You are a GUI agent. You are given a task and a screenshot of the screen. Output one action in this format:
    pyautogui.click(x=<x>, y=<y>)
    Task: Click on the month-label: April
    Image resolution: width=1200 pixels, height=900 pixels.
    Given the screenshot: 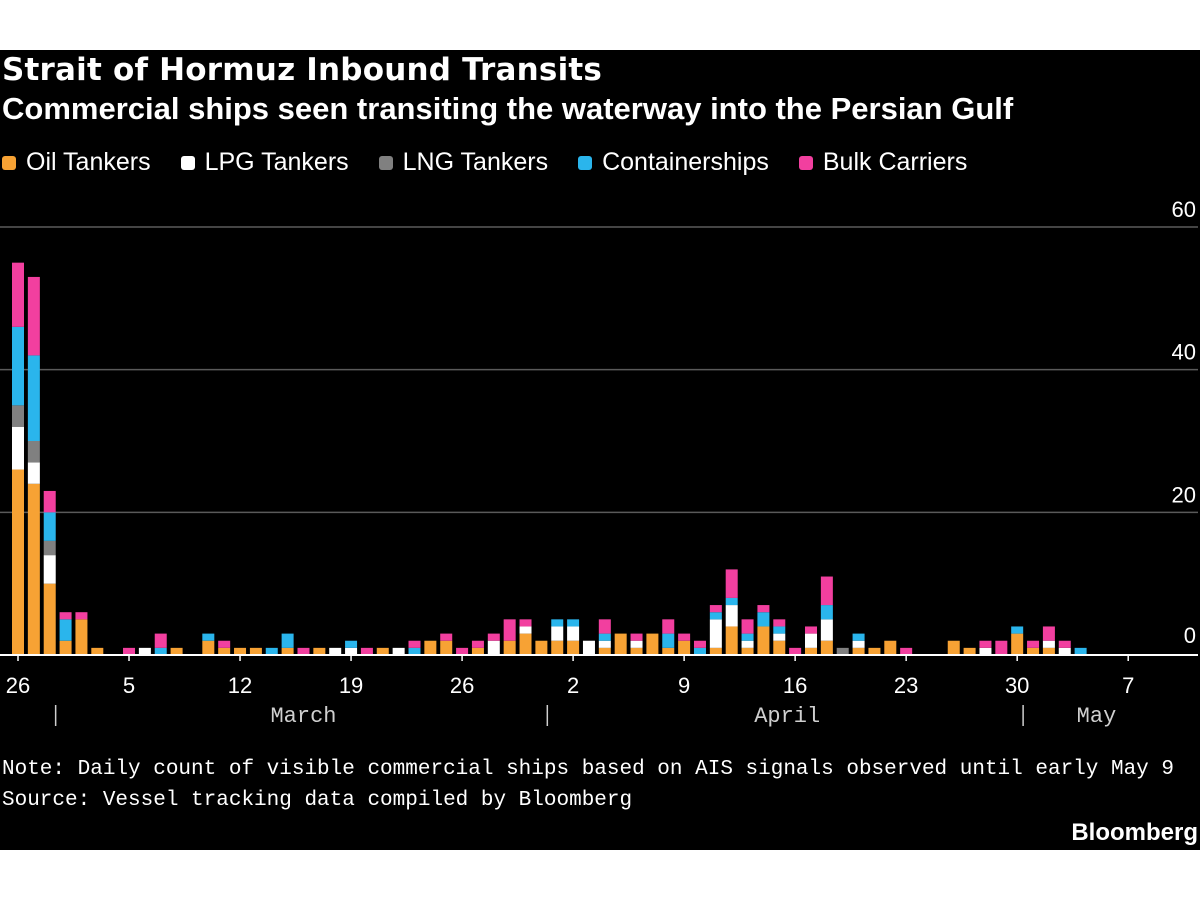 What is the action you would take?
    pyautogui.click(x=787, y=716)
    